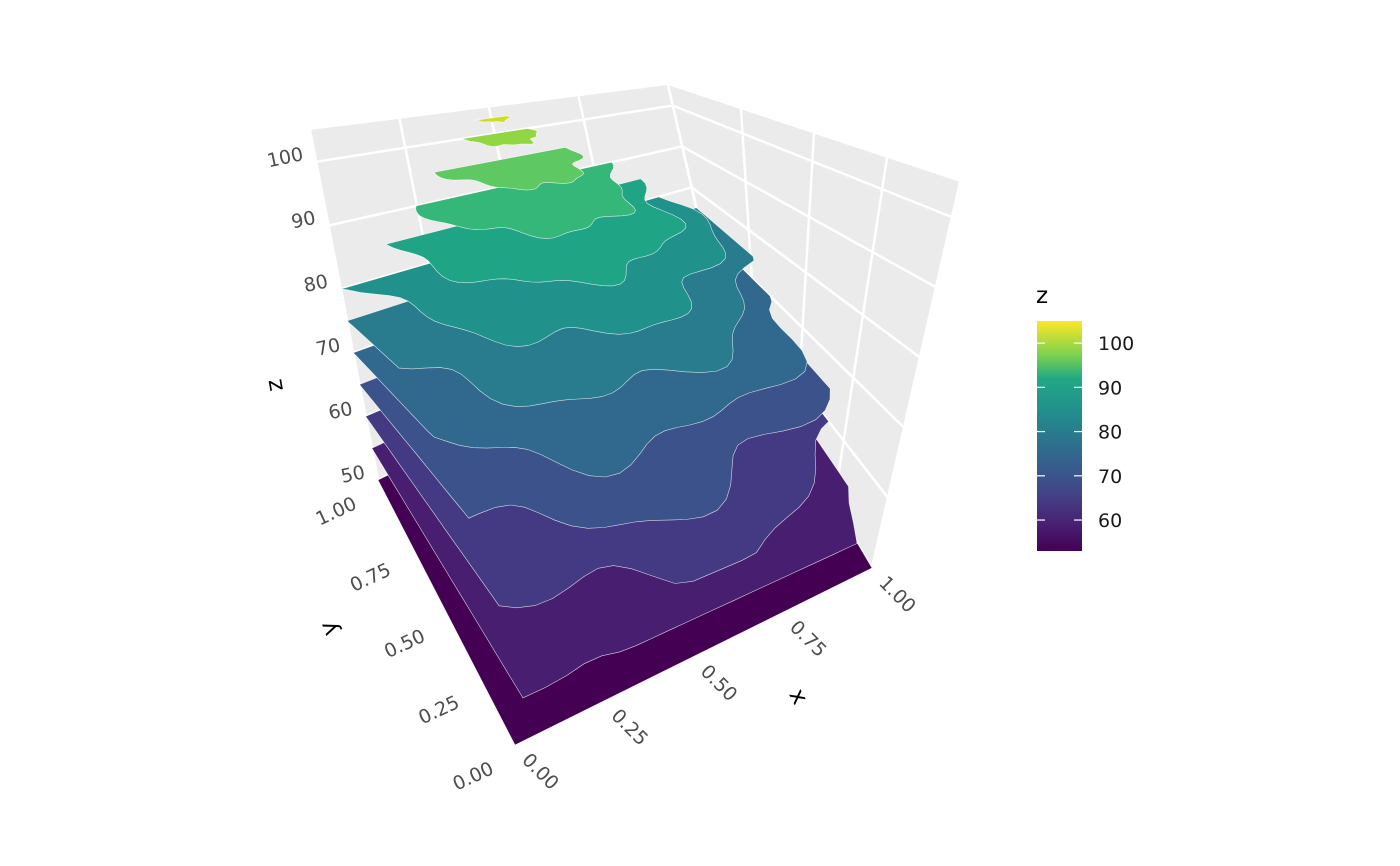 This screenshot has width=1400, height=866. I want to click on y-tick-label: 0.25, so click(439, 710).